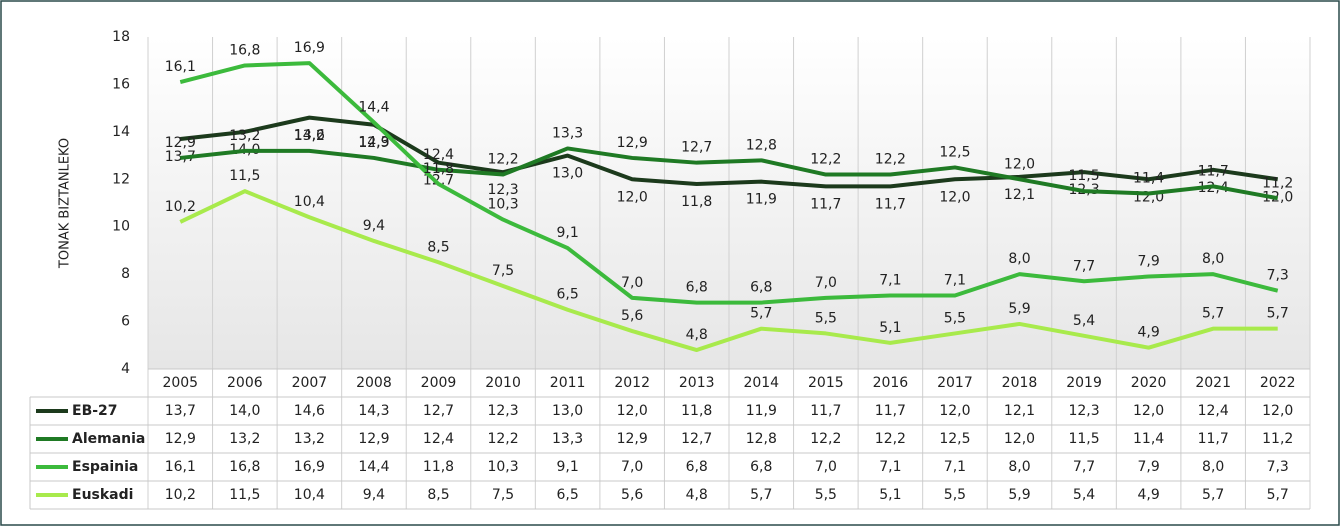 This screenshot has width=1340, height=526. What do you see at coordinates (567, 439) in the screenshot?
I see `table-cell: 13,3` at bounding box center [567, 439].